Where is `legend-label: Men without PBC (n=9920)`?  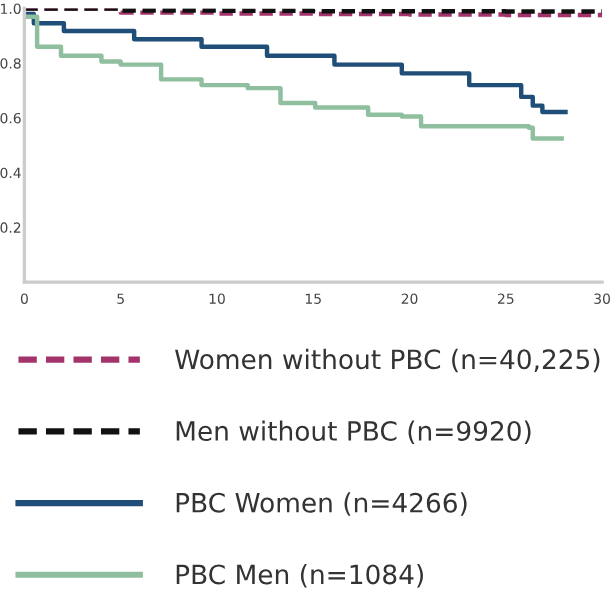
legend-label: Men without PBC (n=9920) is located at coordinates (353, 432).